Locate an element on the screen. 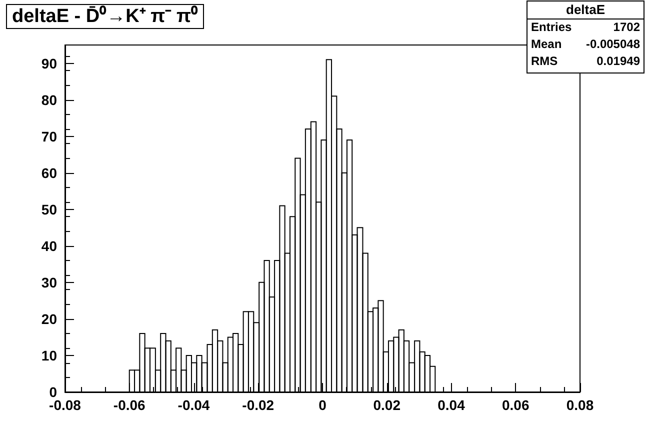  y-tick-label: 10 is located at coordinates (49, 355).